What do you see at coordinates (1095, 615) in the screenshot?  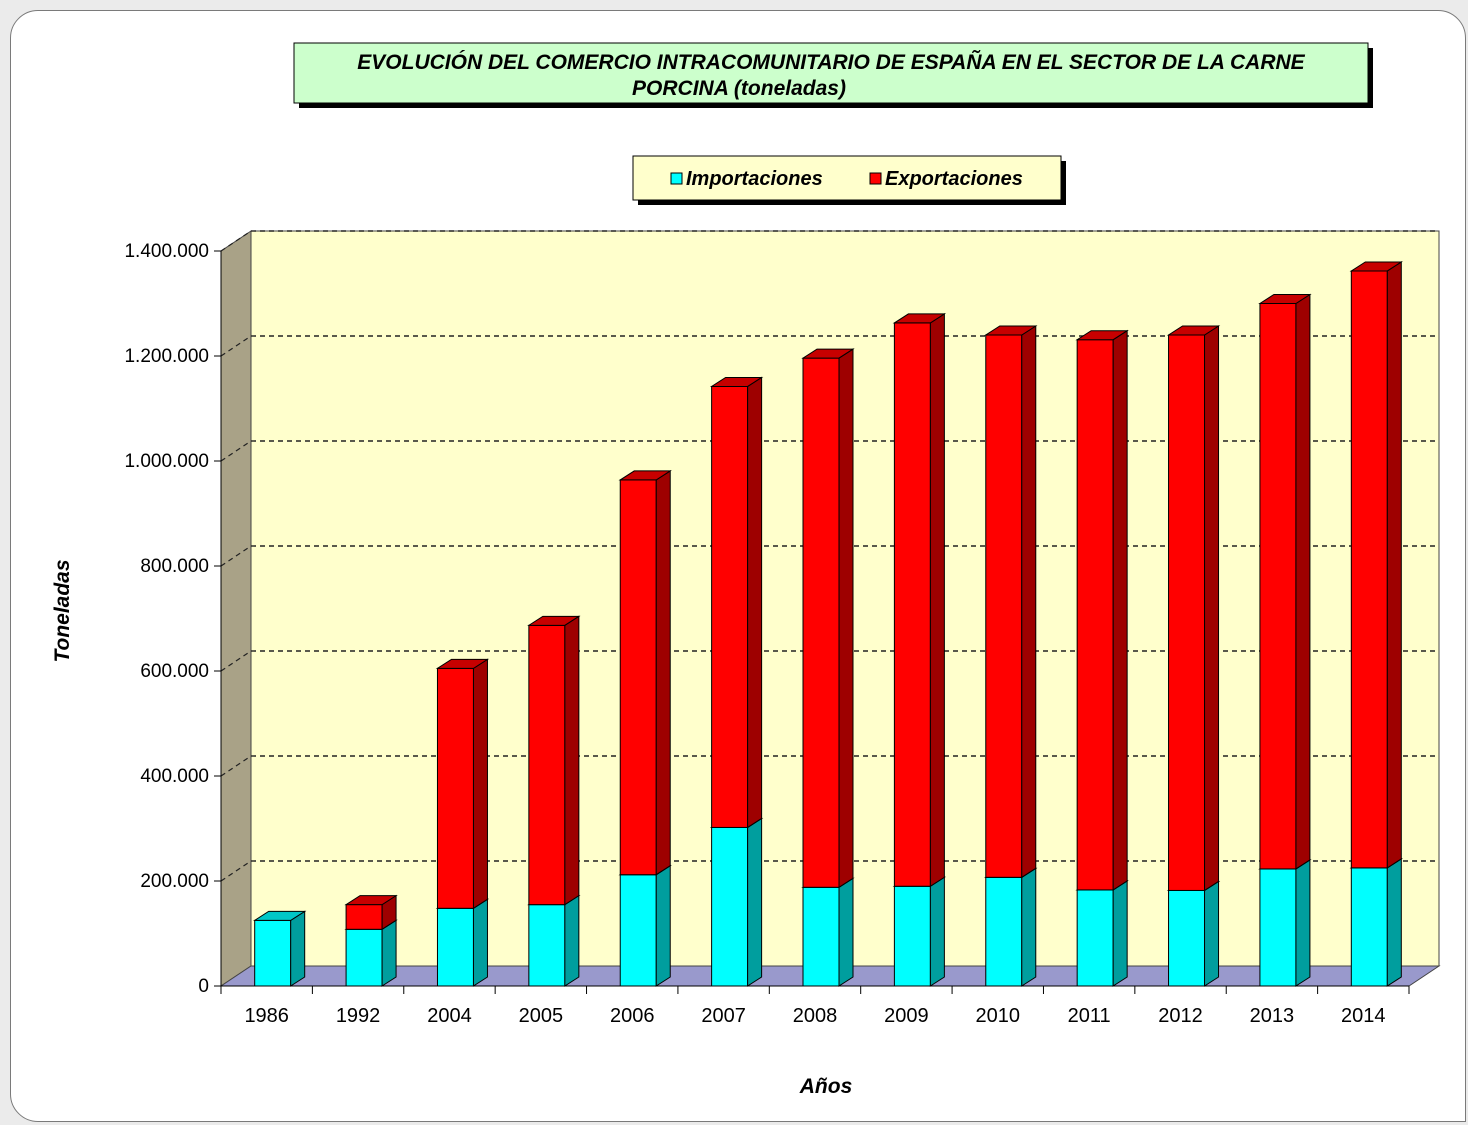 I see `bar-exportaciones-2011-front` at bounding box center [1095, 615].